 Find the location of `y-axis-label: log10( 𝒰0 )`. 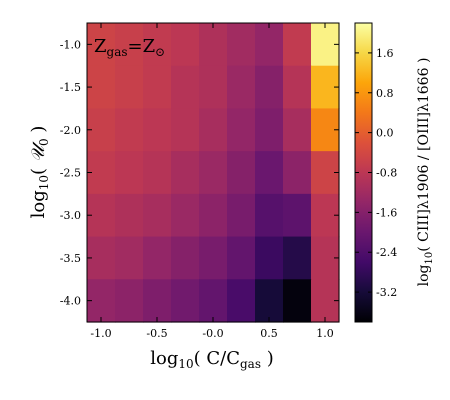

y-axis-label: log10( 𝒰0 ) is located at coordinates (39, 172).